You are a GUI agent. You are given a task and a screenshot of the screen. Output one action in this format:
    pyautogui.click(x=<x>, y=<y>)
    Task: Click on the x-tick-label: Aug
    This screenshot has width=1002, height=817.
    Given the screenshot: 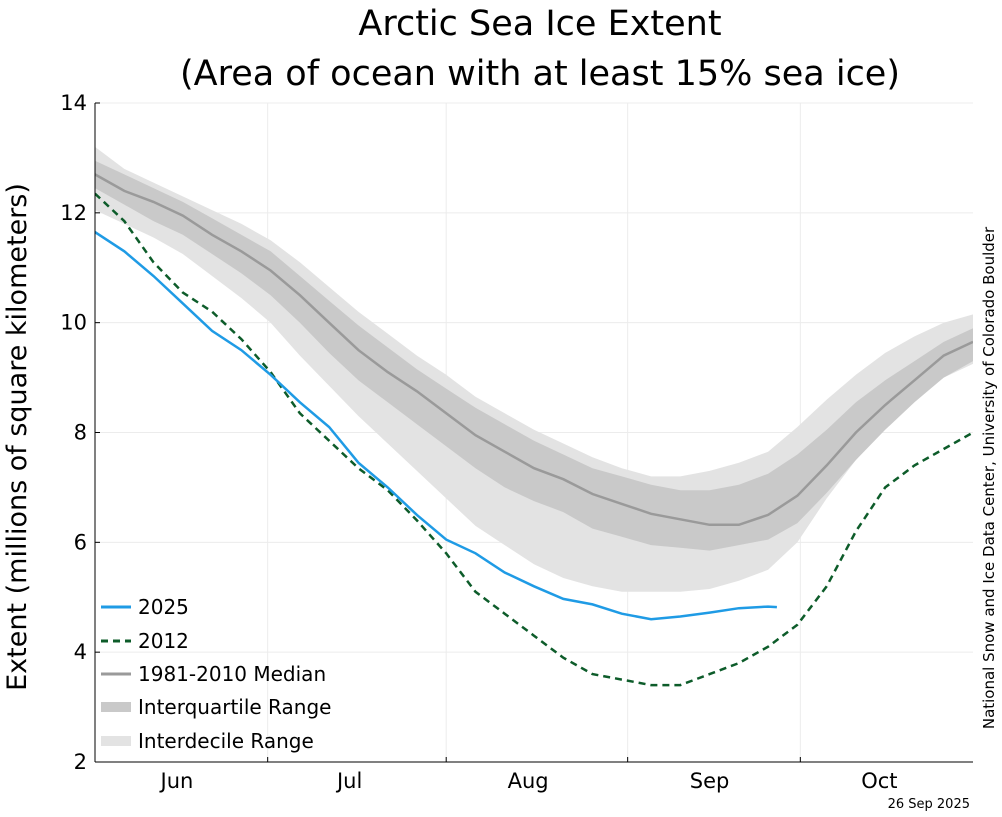 What is the action you would take?
    pyautogui.click(x=528, y=781)
    